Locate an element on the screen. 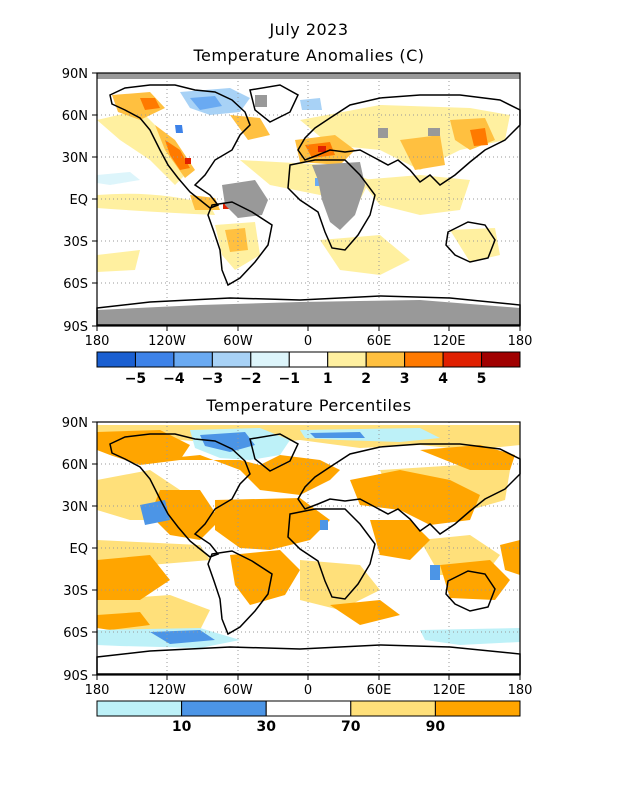 This screenshot has width=618, height=800. colorbar-label: 10 is located at coordinates (182, 727).